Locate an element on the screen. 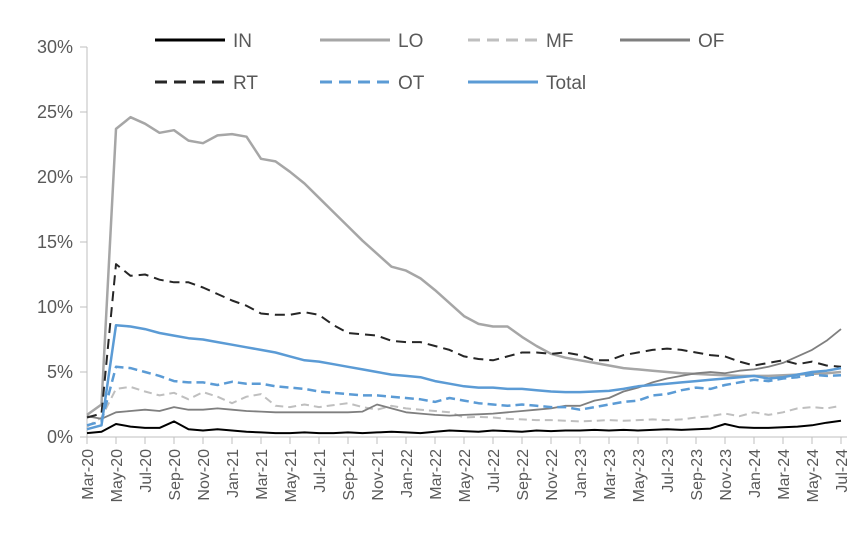  x-axis-tick-label: Jan-23 is located at coordinates (581, 473).